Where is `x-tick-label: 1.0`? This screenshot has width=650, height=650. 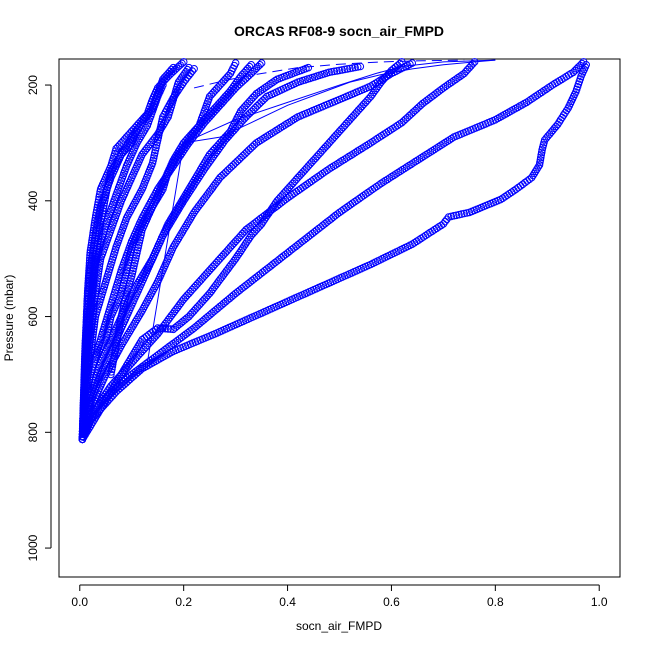
x-tick-label: 1.0 is located at coordinates (599, 602).